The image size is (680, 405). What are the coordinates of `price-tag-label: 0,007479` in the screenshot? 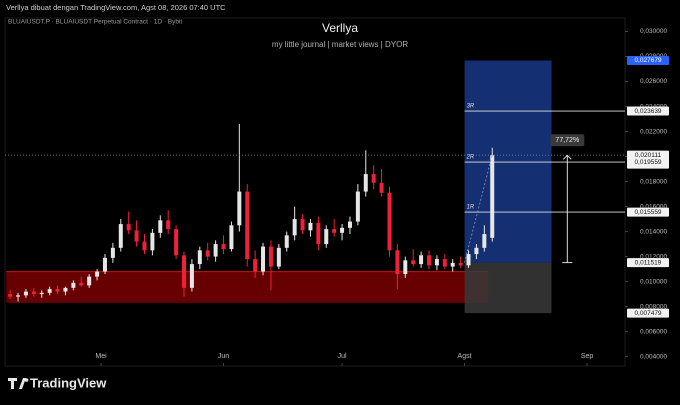 It's located at (647, 313).